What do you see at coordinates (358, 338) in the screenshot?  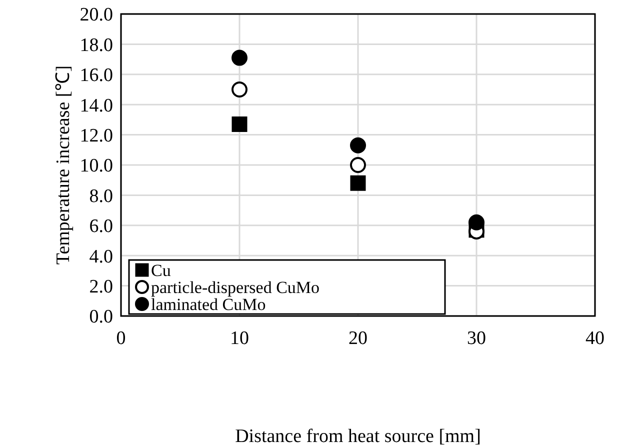 I see `x-tick-label: 20` at bounding box center [358, 338].